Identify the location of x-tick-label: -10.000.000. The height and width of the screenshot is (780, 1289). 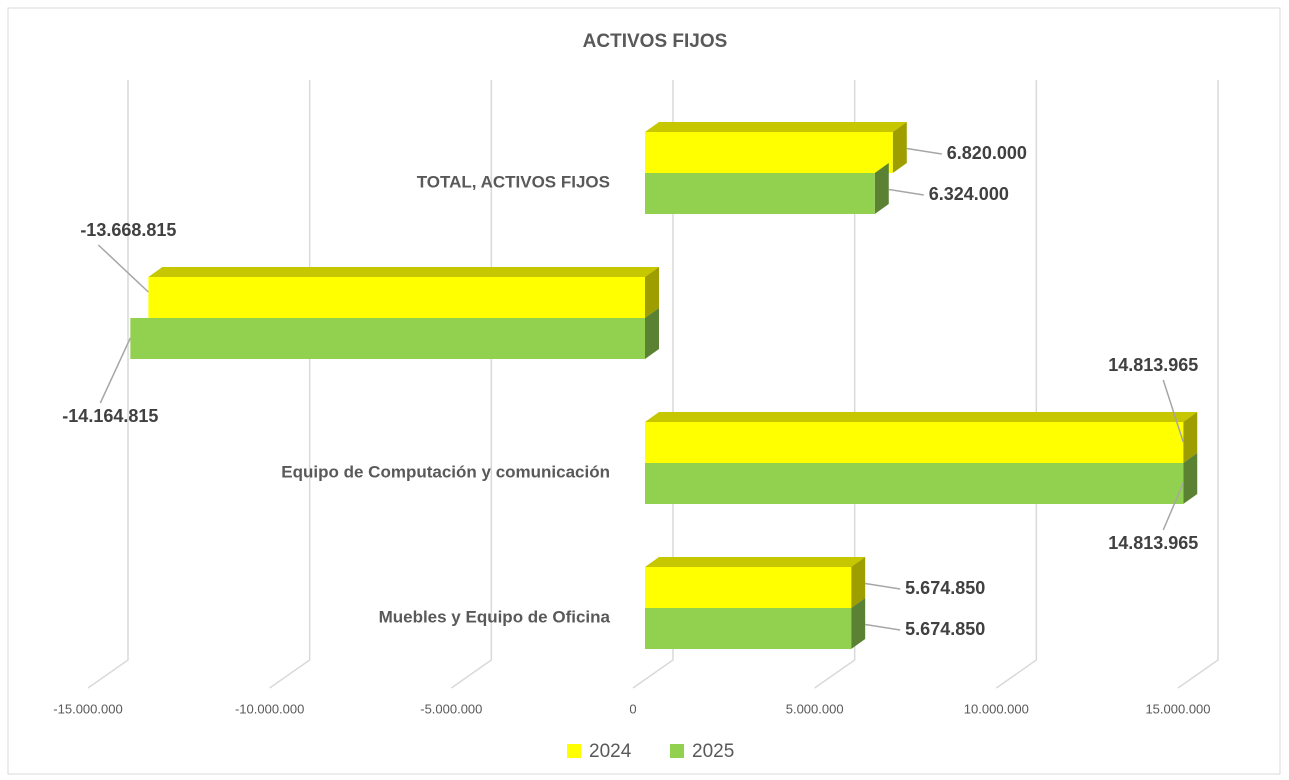
(269, 708).